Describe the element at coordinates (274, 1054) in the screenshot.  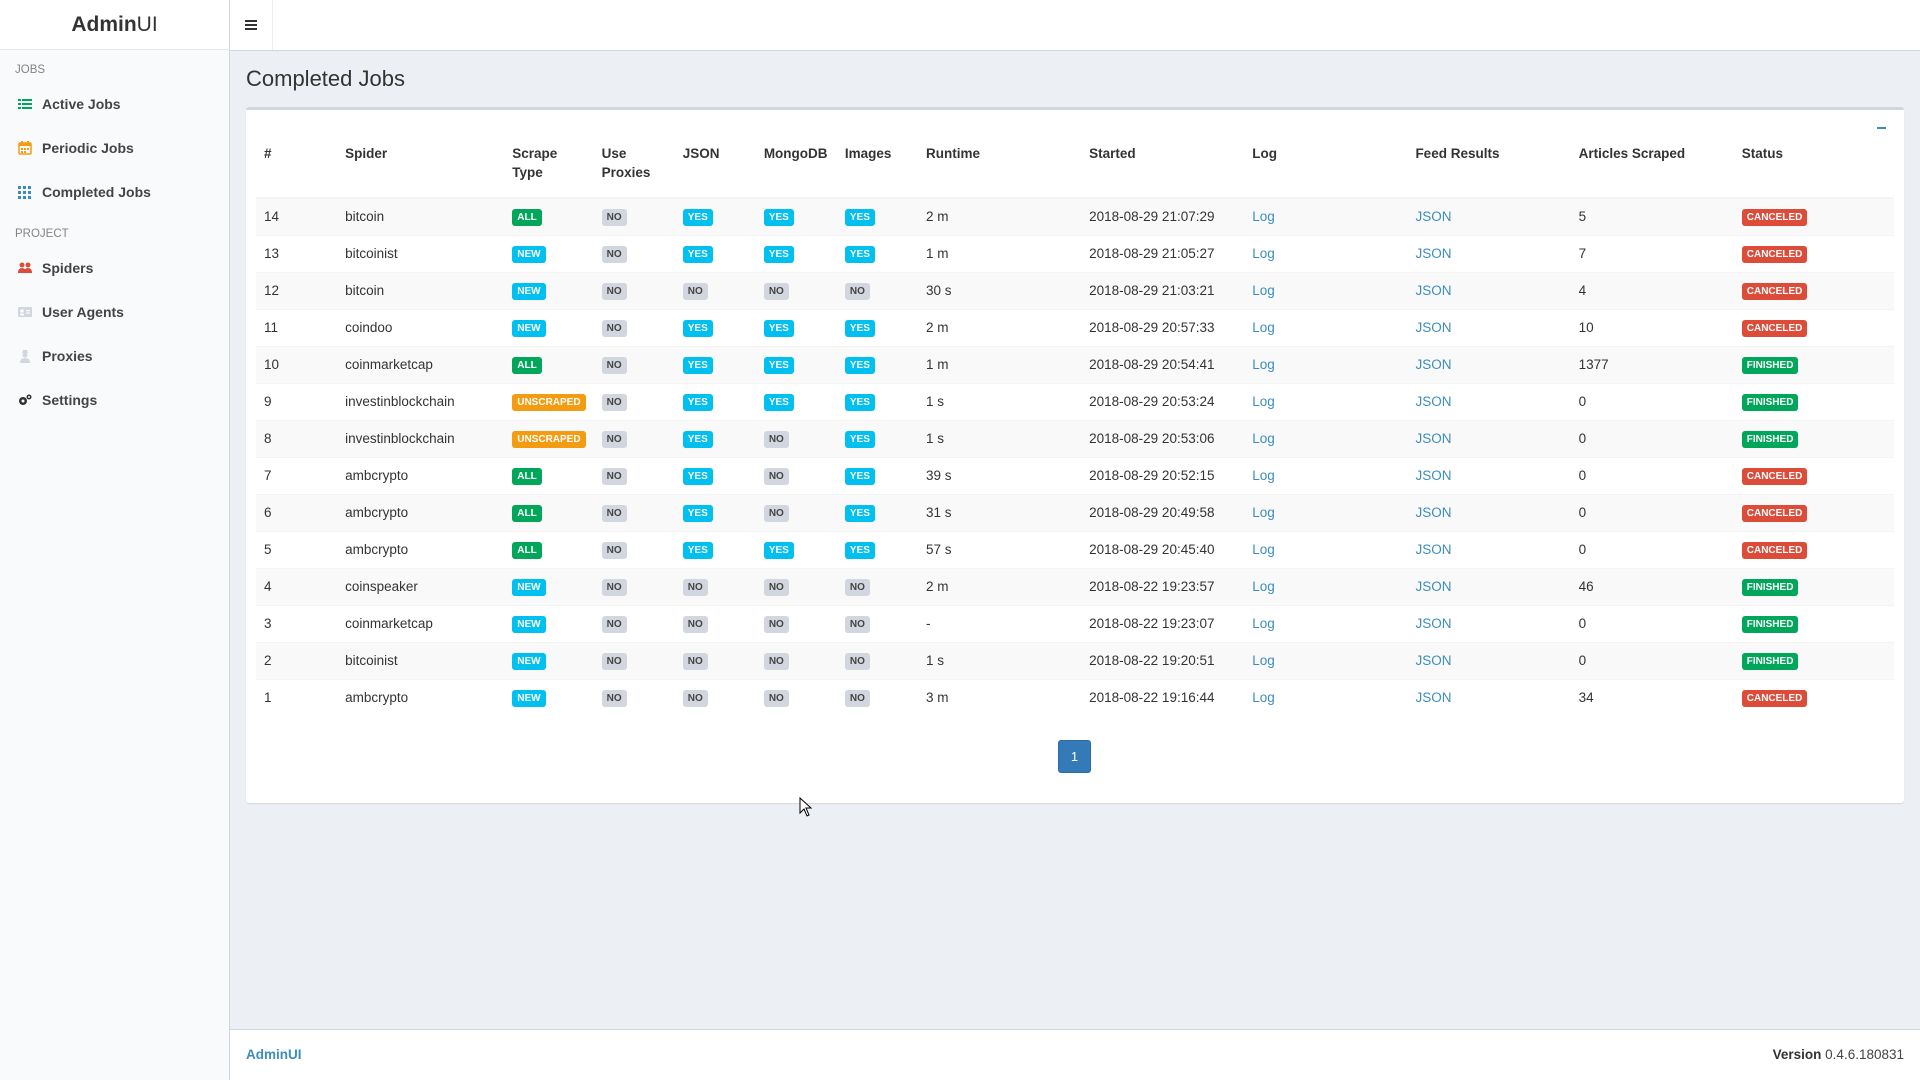
I see `footer-brand-link: AdminUI` at that location.